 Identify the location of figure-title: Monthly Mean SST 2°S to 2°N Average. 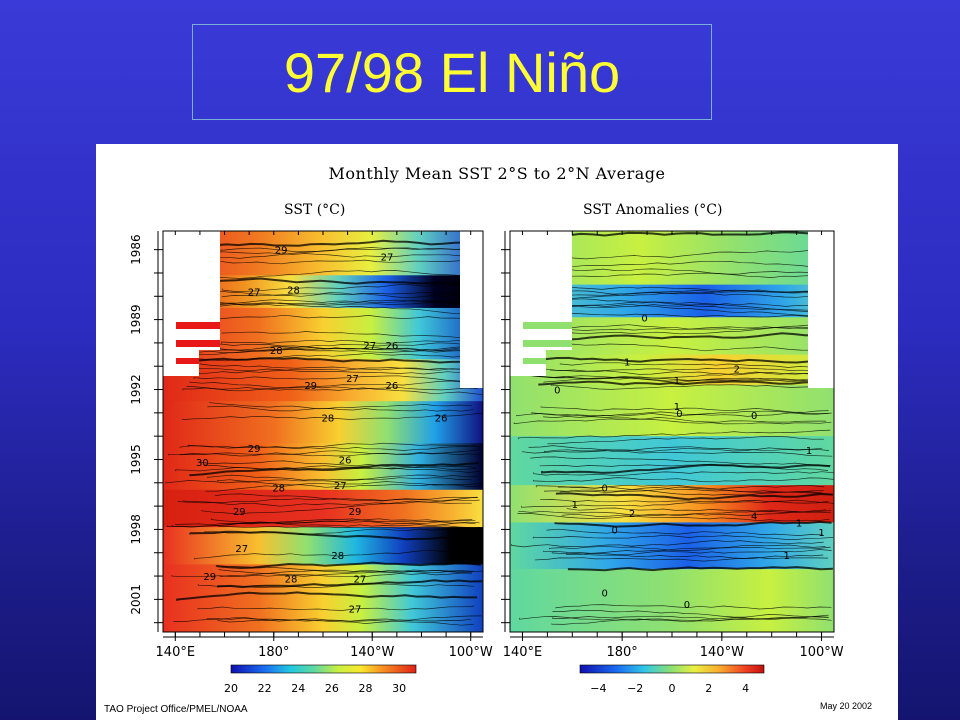
(497, 173).